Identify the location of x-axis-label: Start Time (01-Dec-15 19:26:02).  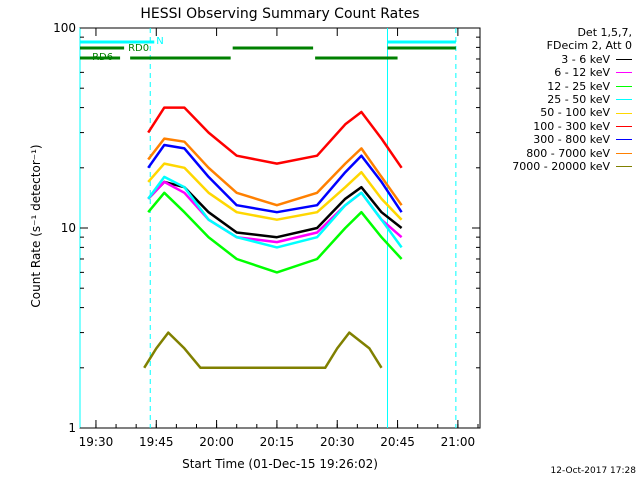
(280, 464).